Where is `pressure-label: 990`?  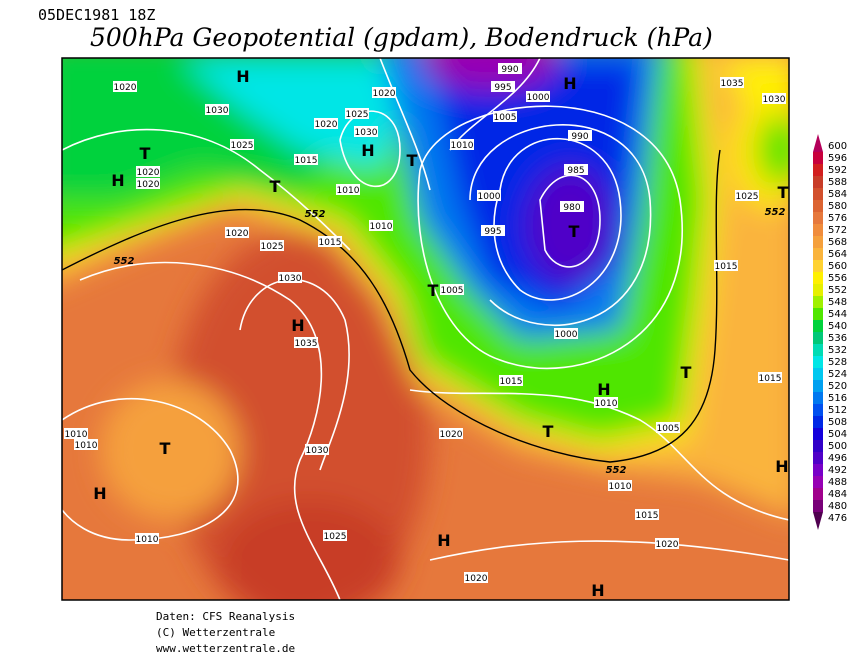 pressure-label: 990 is located at coordinates (579, 137).